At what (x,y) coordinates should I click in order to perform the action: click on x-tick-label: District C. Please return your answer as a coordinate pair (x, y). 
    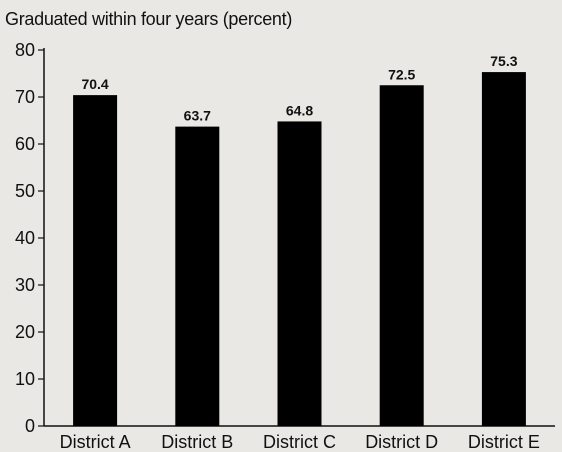
    Looking at the image, I should click on (299, 442).